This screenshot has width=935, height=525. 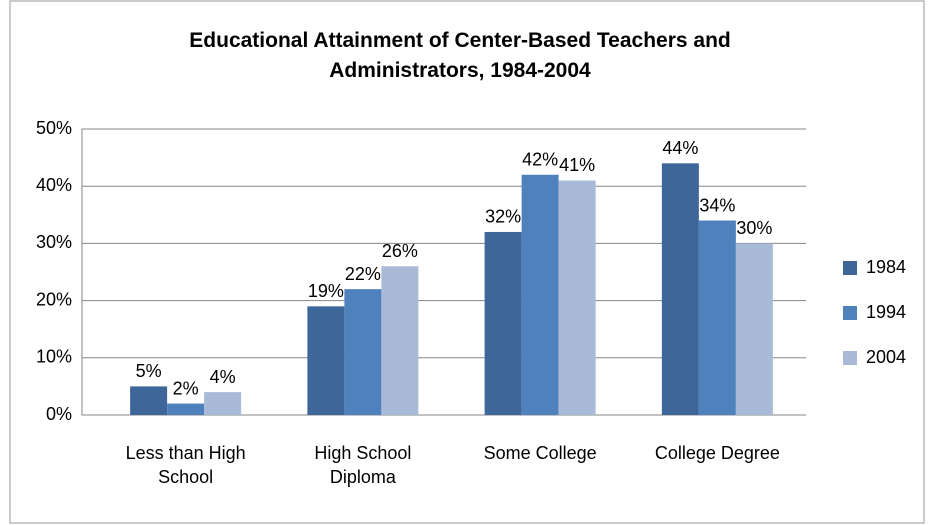 I want to click on y-tick-label: 50%, so click(x=54, y=128).